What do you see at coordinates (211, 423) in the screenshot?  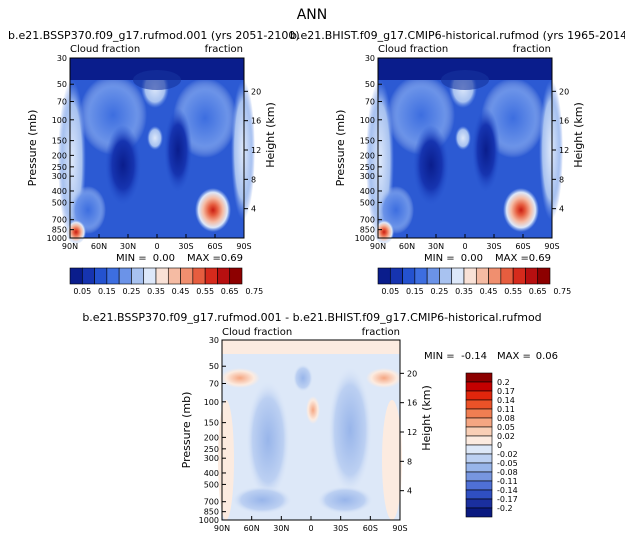 I see `y-tick-label: 150` at bounding box center [211, 423].